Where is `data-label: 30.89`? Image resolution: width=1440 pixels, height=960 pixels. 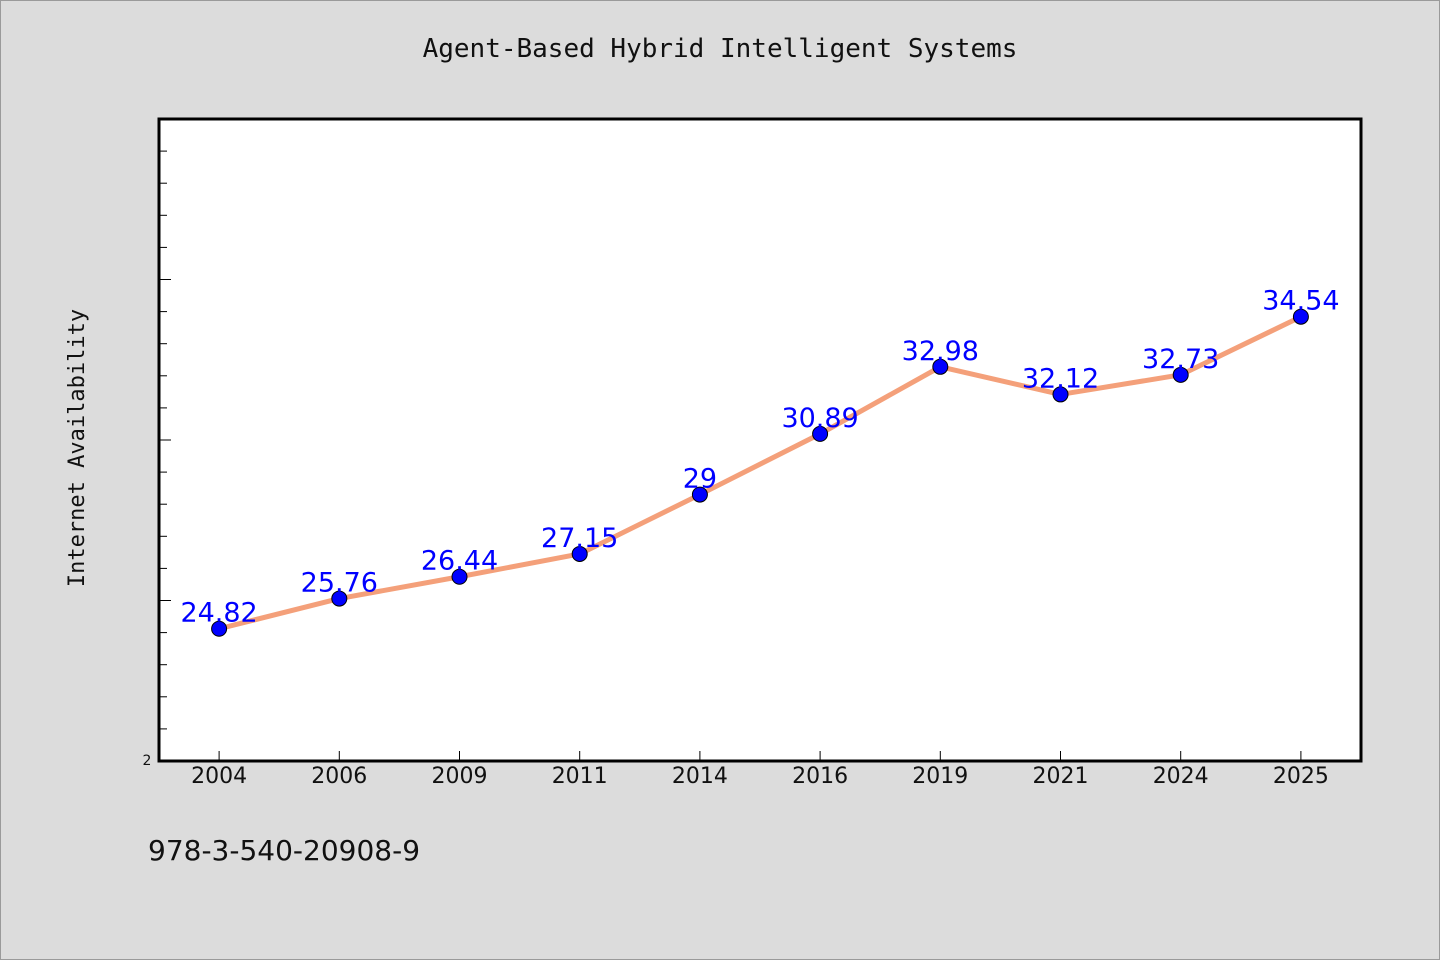
data-label: 30.89 is located at coordinates (819, 418).